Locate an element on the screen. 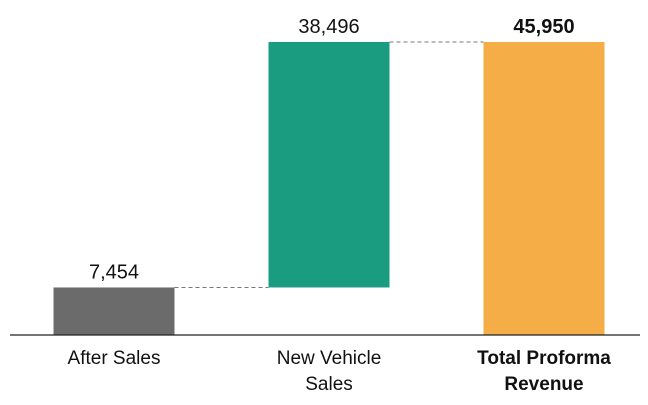 This screenshot has height=405, width=648. x-tick-label: Total Proforma Revenue is located at coordinates (544, 371).